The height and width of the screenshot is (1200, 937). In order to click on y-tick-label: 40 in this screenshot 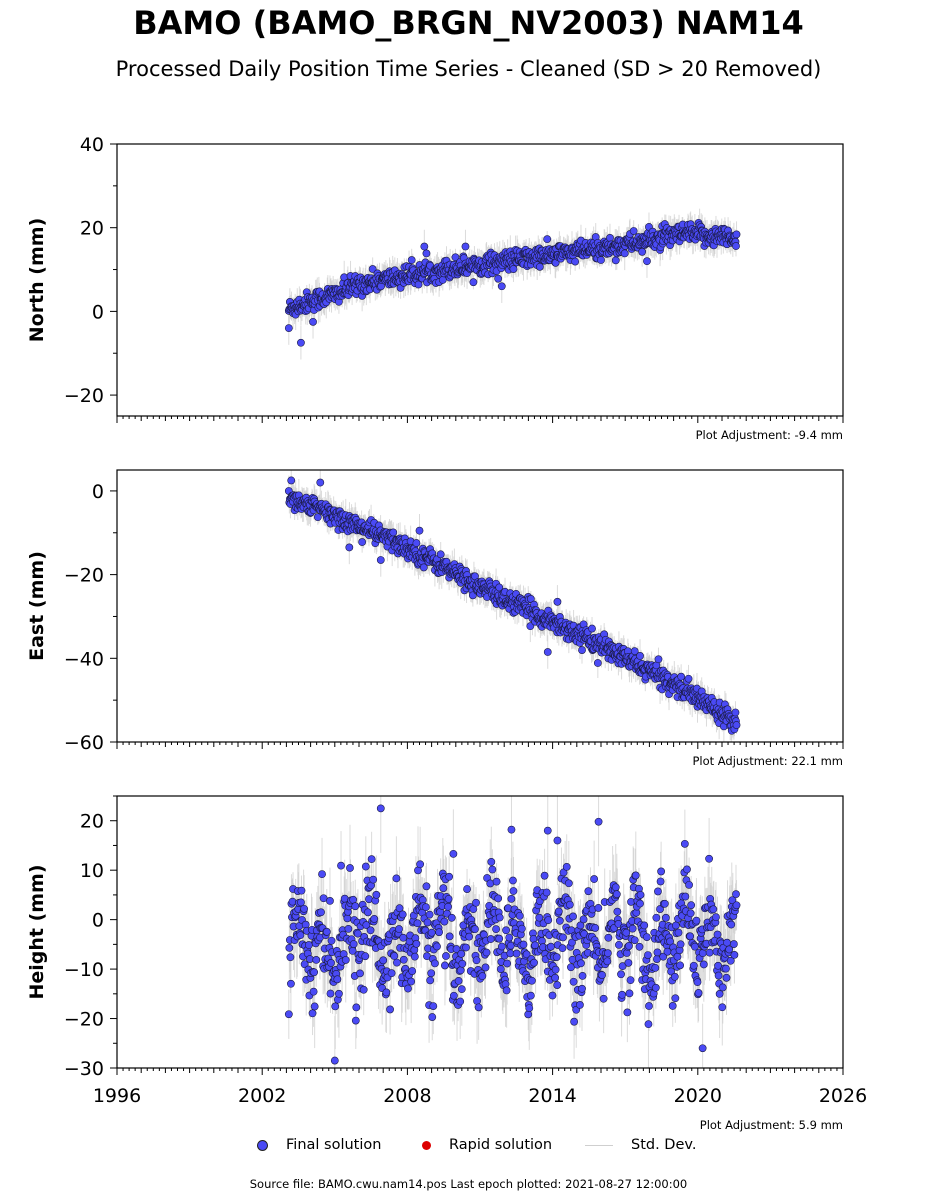, I will do `click(92, 145)`.